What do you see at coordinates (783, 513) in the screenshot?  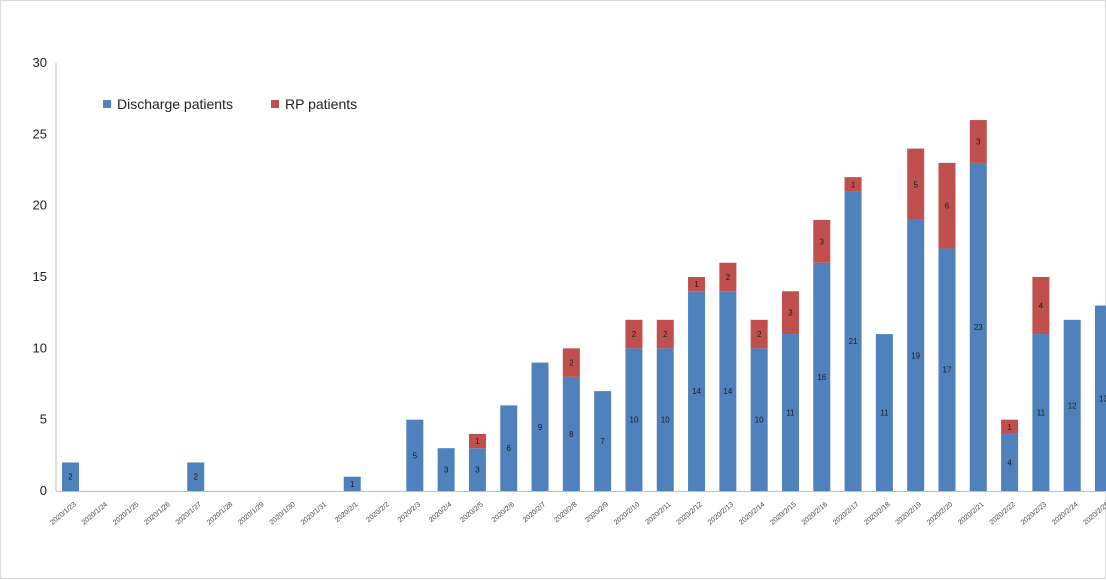 I see `x-tick-label: 2020/2/15` at bounding box center [783, 513].